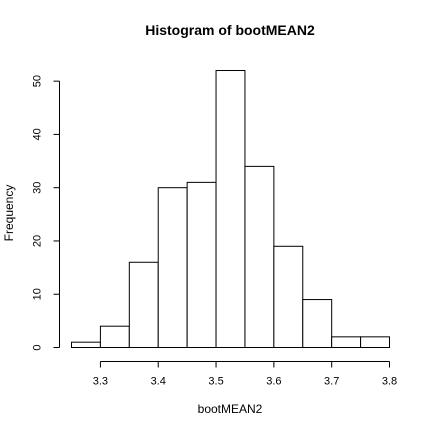 Image resolution: width=432 pixels, height=432 pixels. What do you see at coordinates (230, 409) in the screenshot?
I see `x-axis-label: bootMEAN2` at bounding box center [230, 409].